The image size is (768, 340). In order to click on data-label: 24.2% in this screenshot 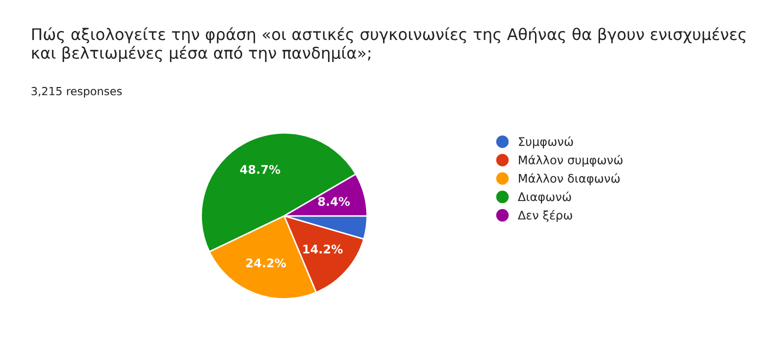, I will do `click(266, 263)`.